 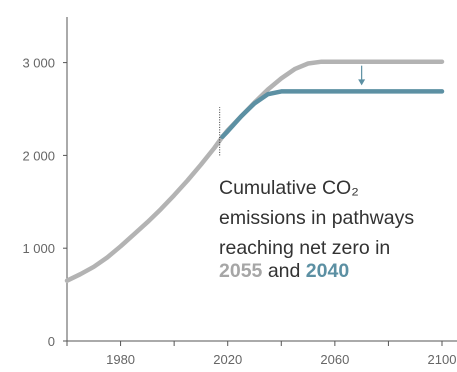 What do you see at coordinates (38, 155) in the screenshot?
I see `y-tick-label: 2 000` at bounding box center [38, 155].